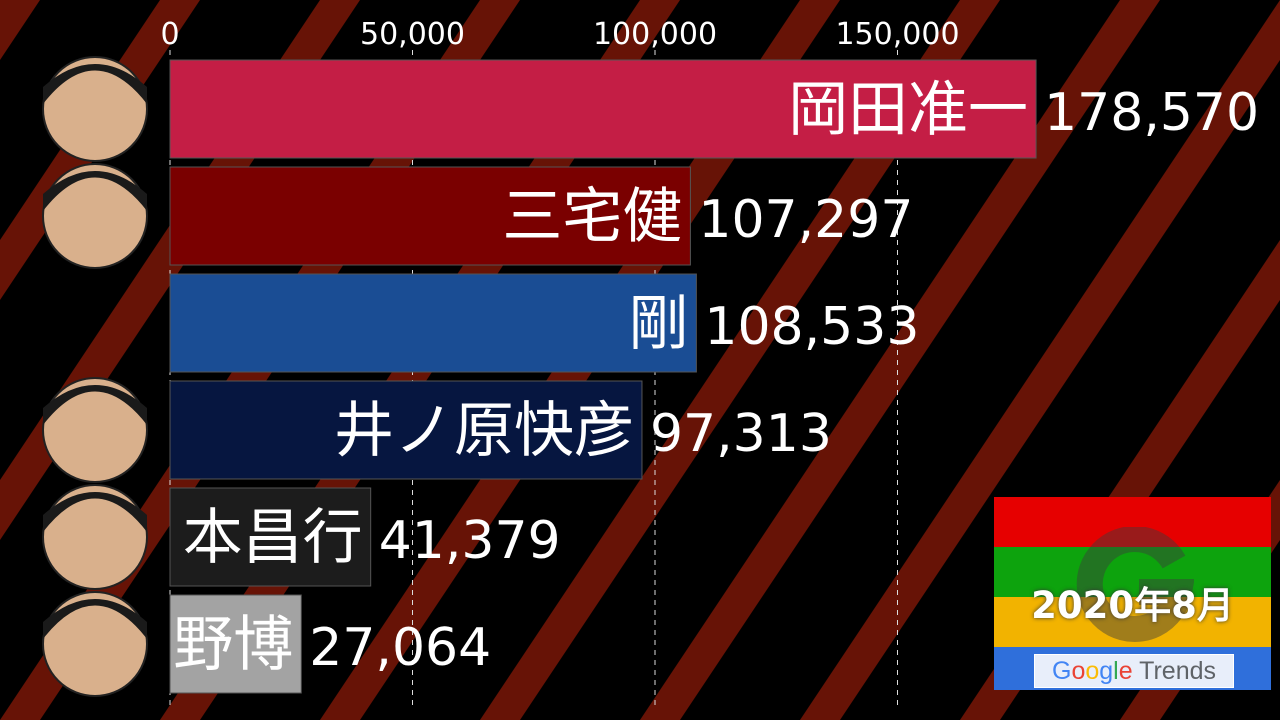  I want to click on bar-label: 岡田准一, so click(908, 110).